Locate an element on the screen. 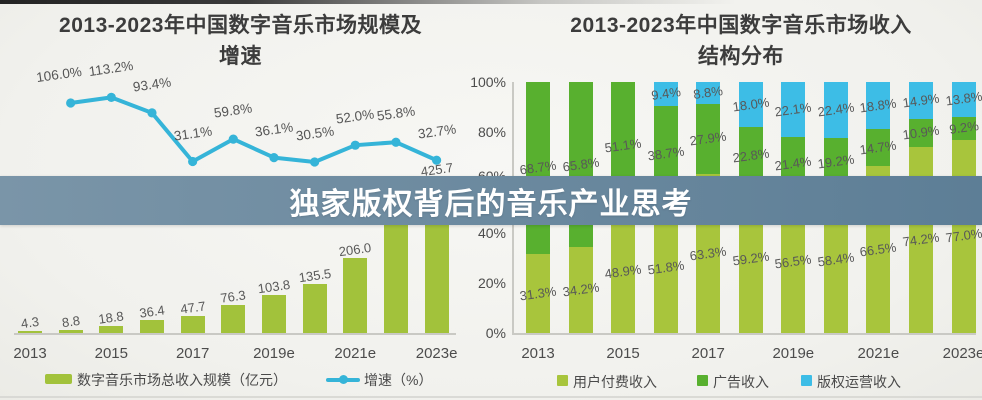  ads-swatch is located at coordinates (702, 380).